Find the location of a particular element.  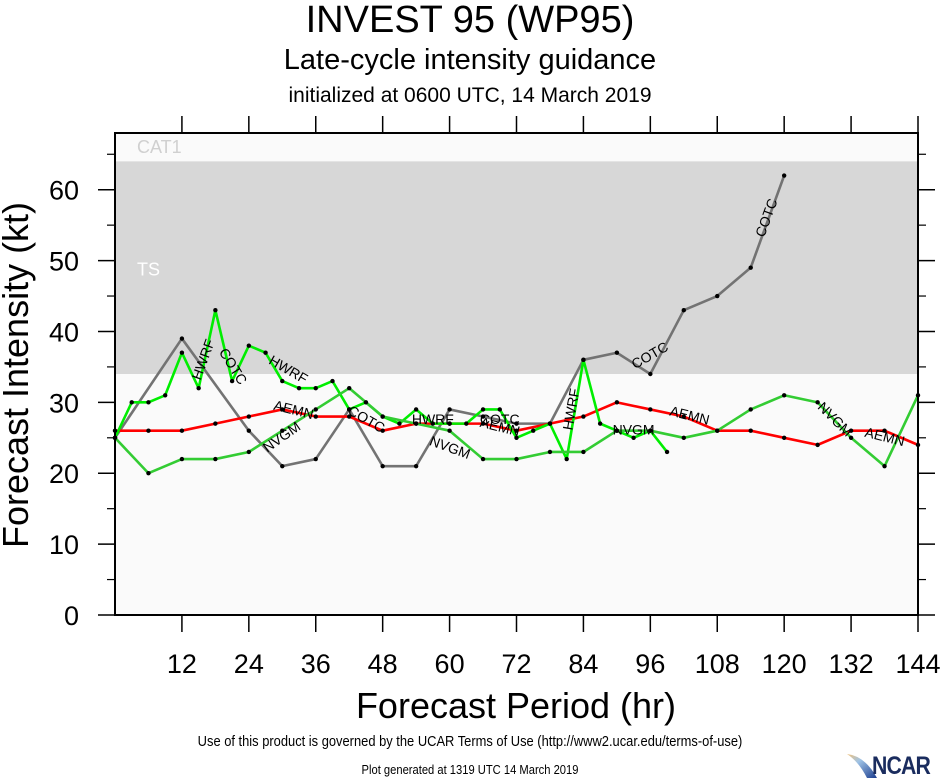

plot-generated-time: Plot generated at 1319 UTC 14 March 2019 is located at coordinates (470, 769).